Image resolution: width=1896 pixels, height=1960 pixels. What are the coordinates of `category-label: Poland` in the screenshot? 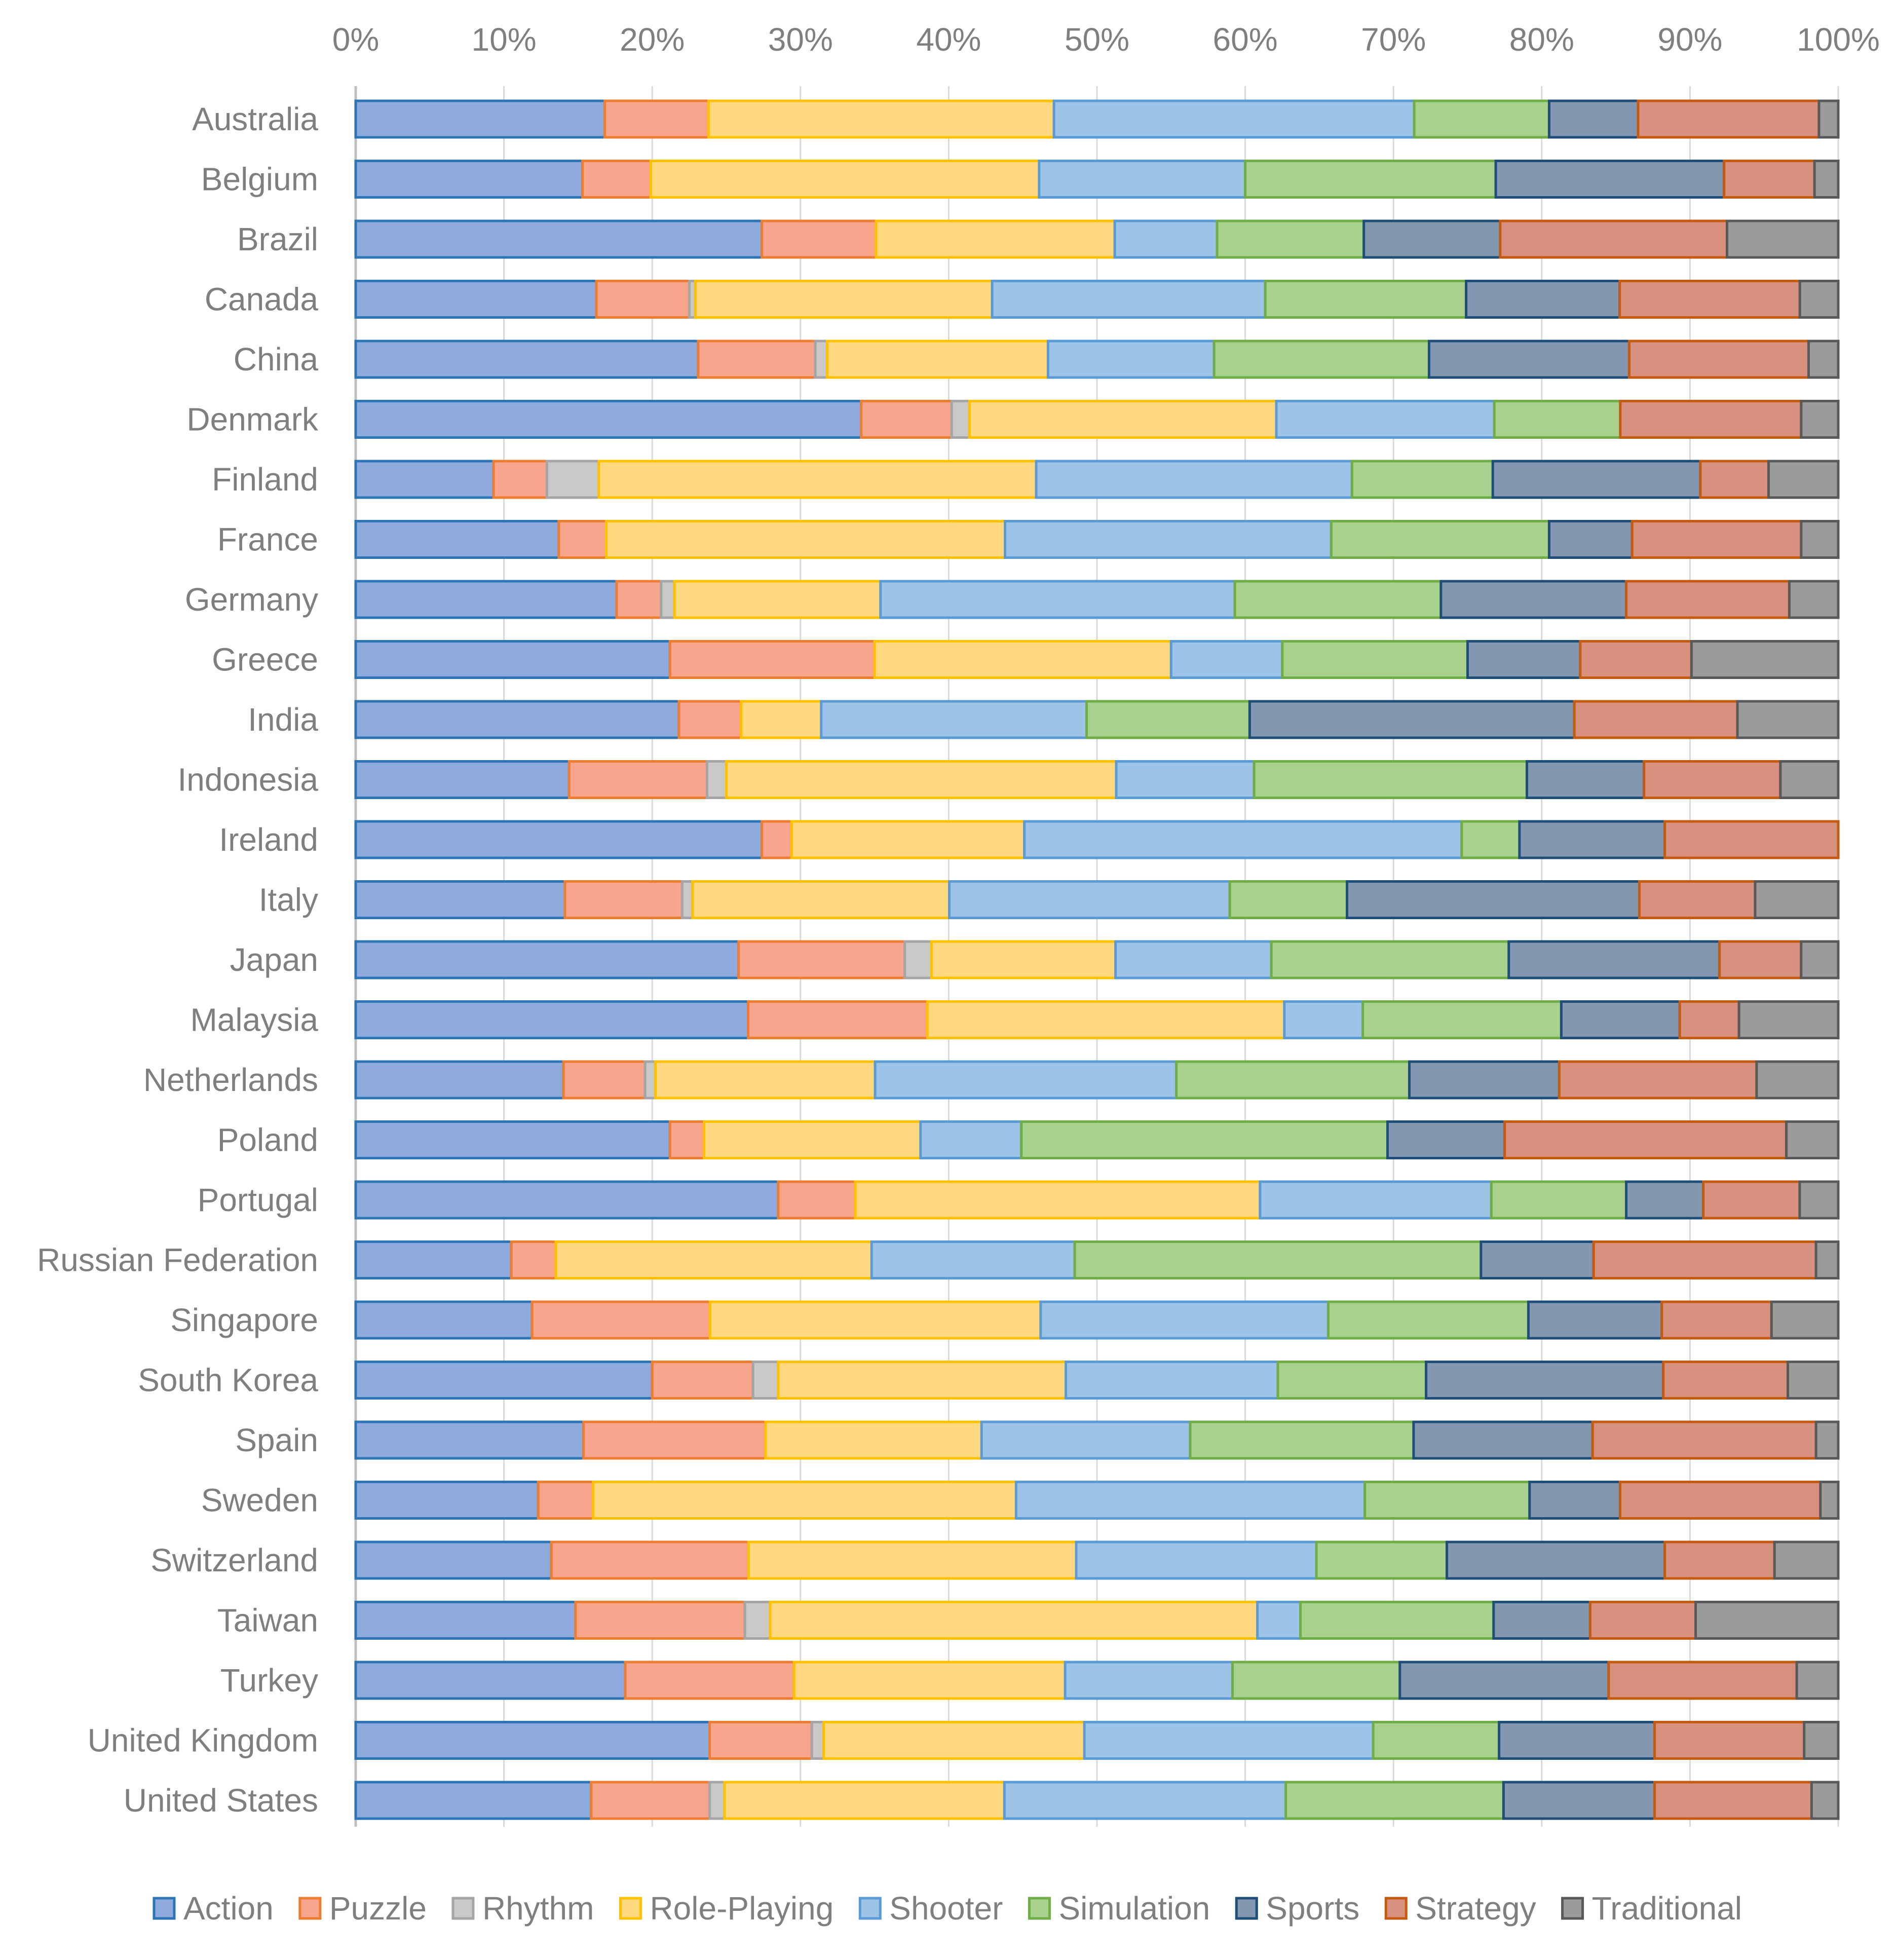 It's located at (267, 1140).